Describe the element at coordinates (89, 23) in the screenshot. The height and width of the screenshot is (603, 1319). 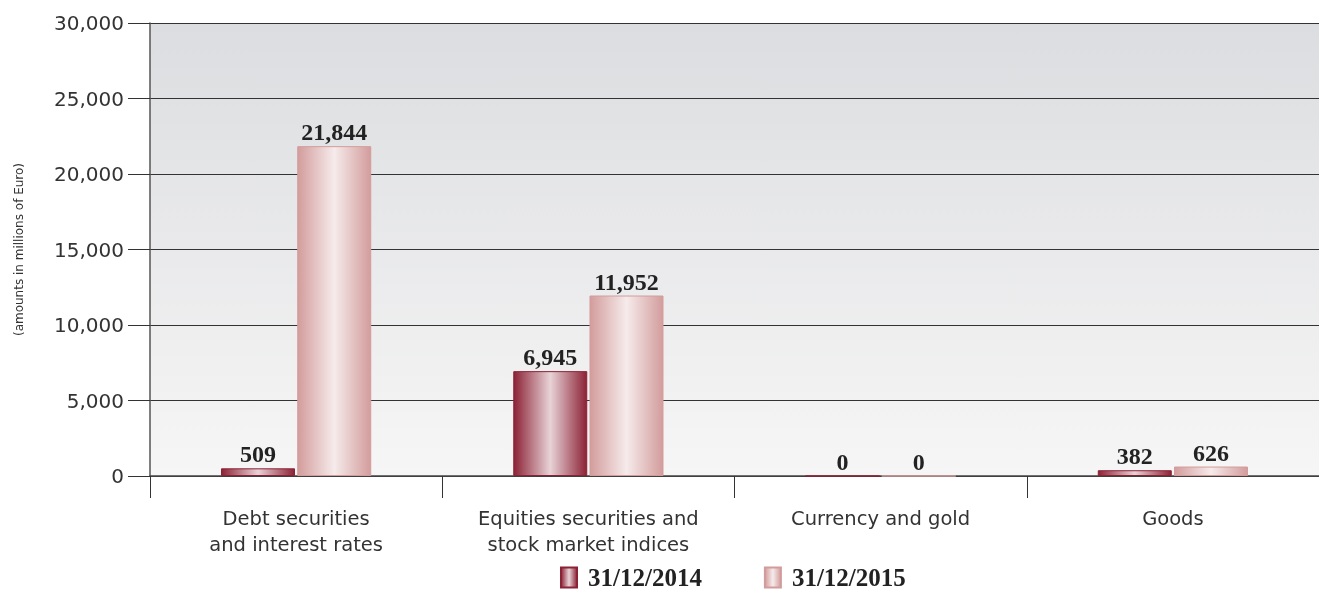
I see `y-tick-label: 30,000` at that location.